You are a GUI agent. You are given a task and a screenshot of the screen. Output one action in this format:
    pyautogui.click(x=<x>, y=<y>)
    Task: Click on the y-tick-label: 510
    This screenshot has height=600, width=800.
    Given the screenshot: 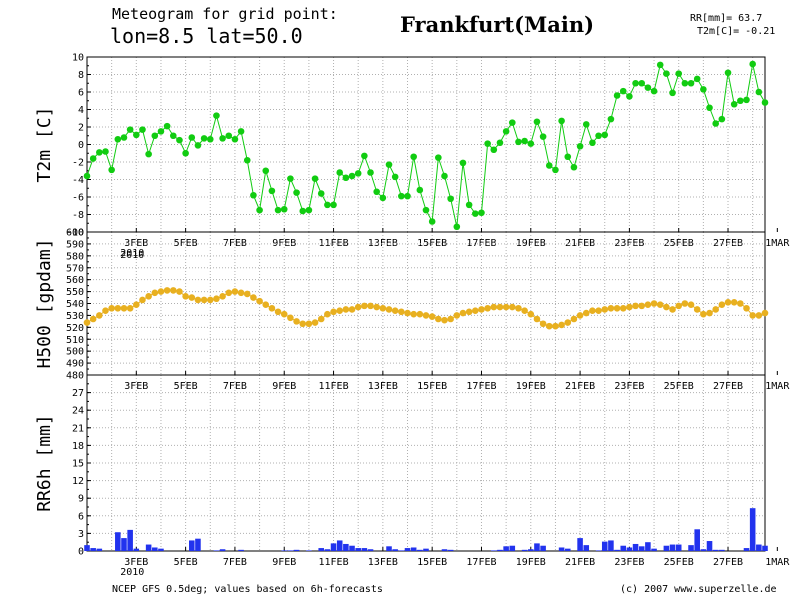 What is the action you would take?
    pyautogui.click(x=75, y=340)
    